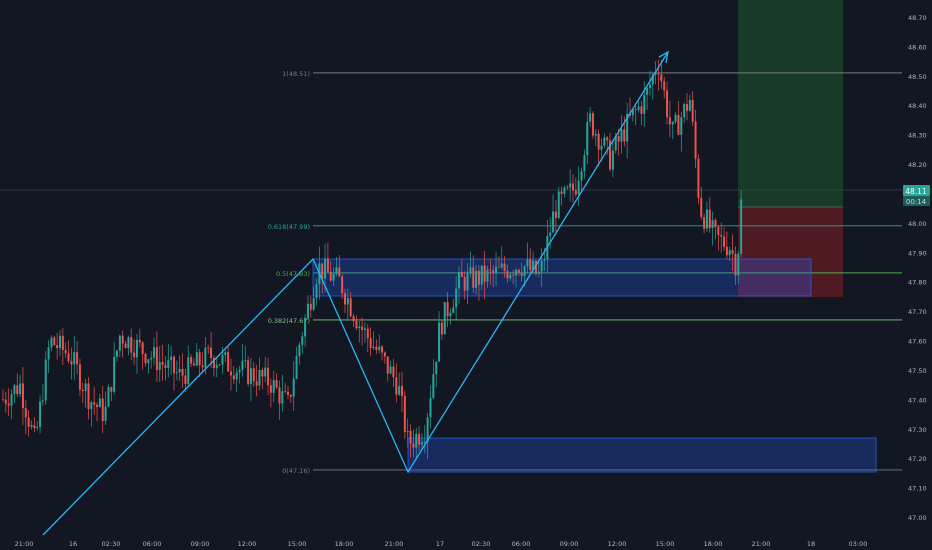  Describe the element at coordinates (917, 18) in the screenshot. I see `price-tick-label: 48.70` at that location.